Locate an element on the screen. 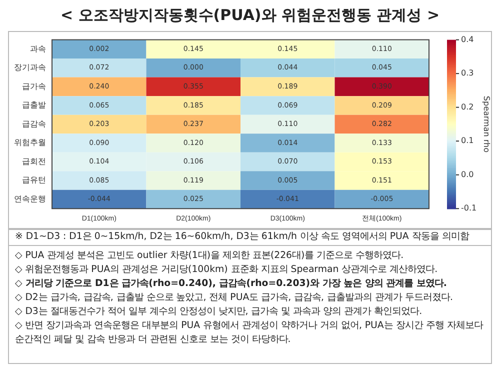  color-bar-label: 0.3 is located at coordinates (467, 73).